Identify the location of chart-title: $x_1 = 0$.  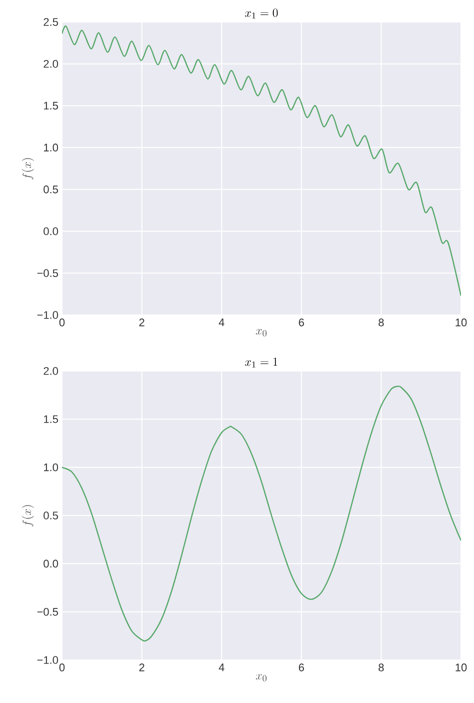
(261, 13).